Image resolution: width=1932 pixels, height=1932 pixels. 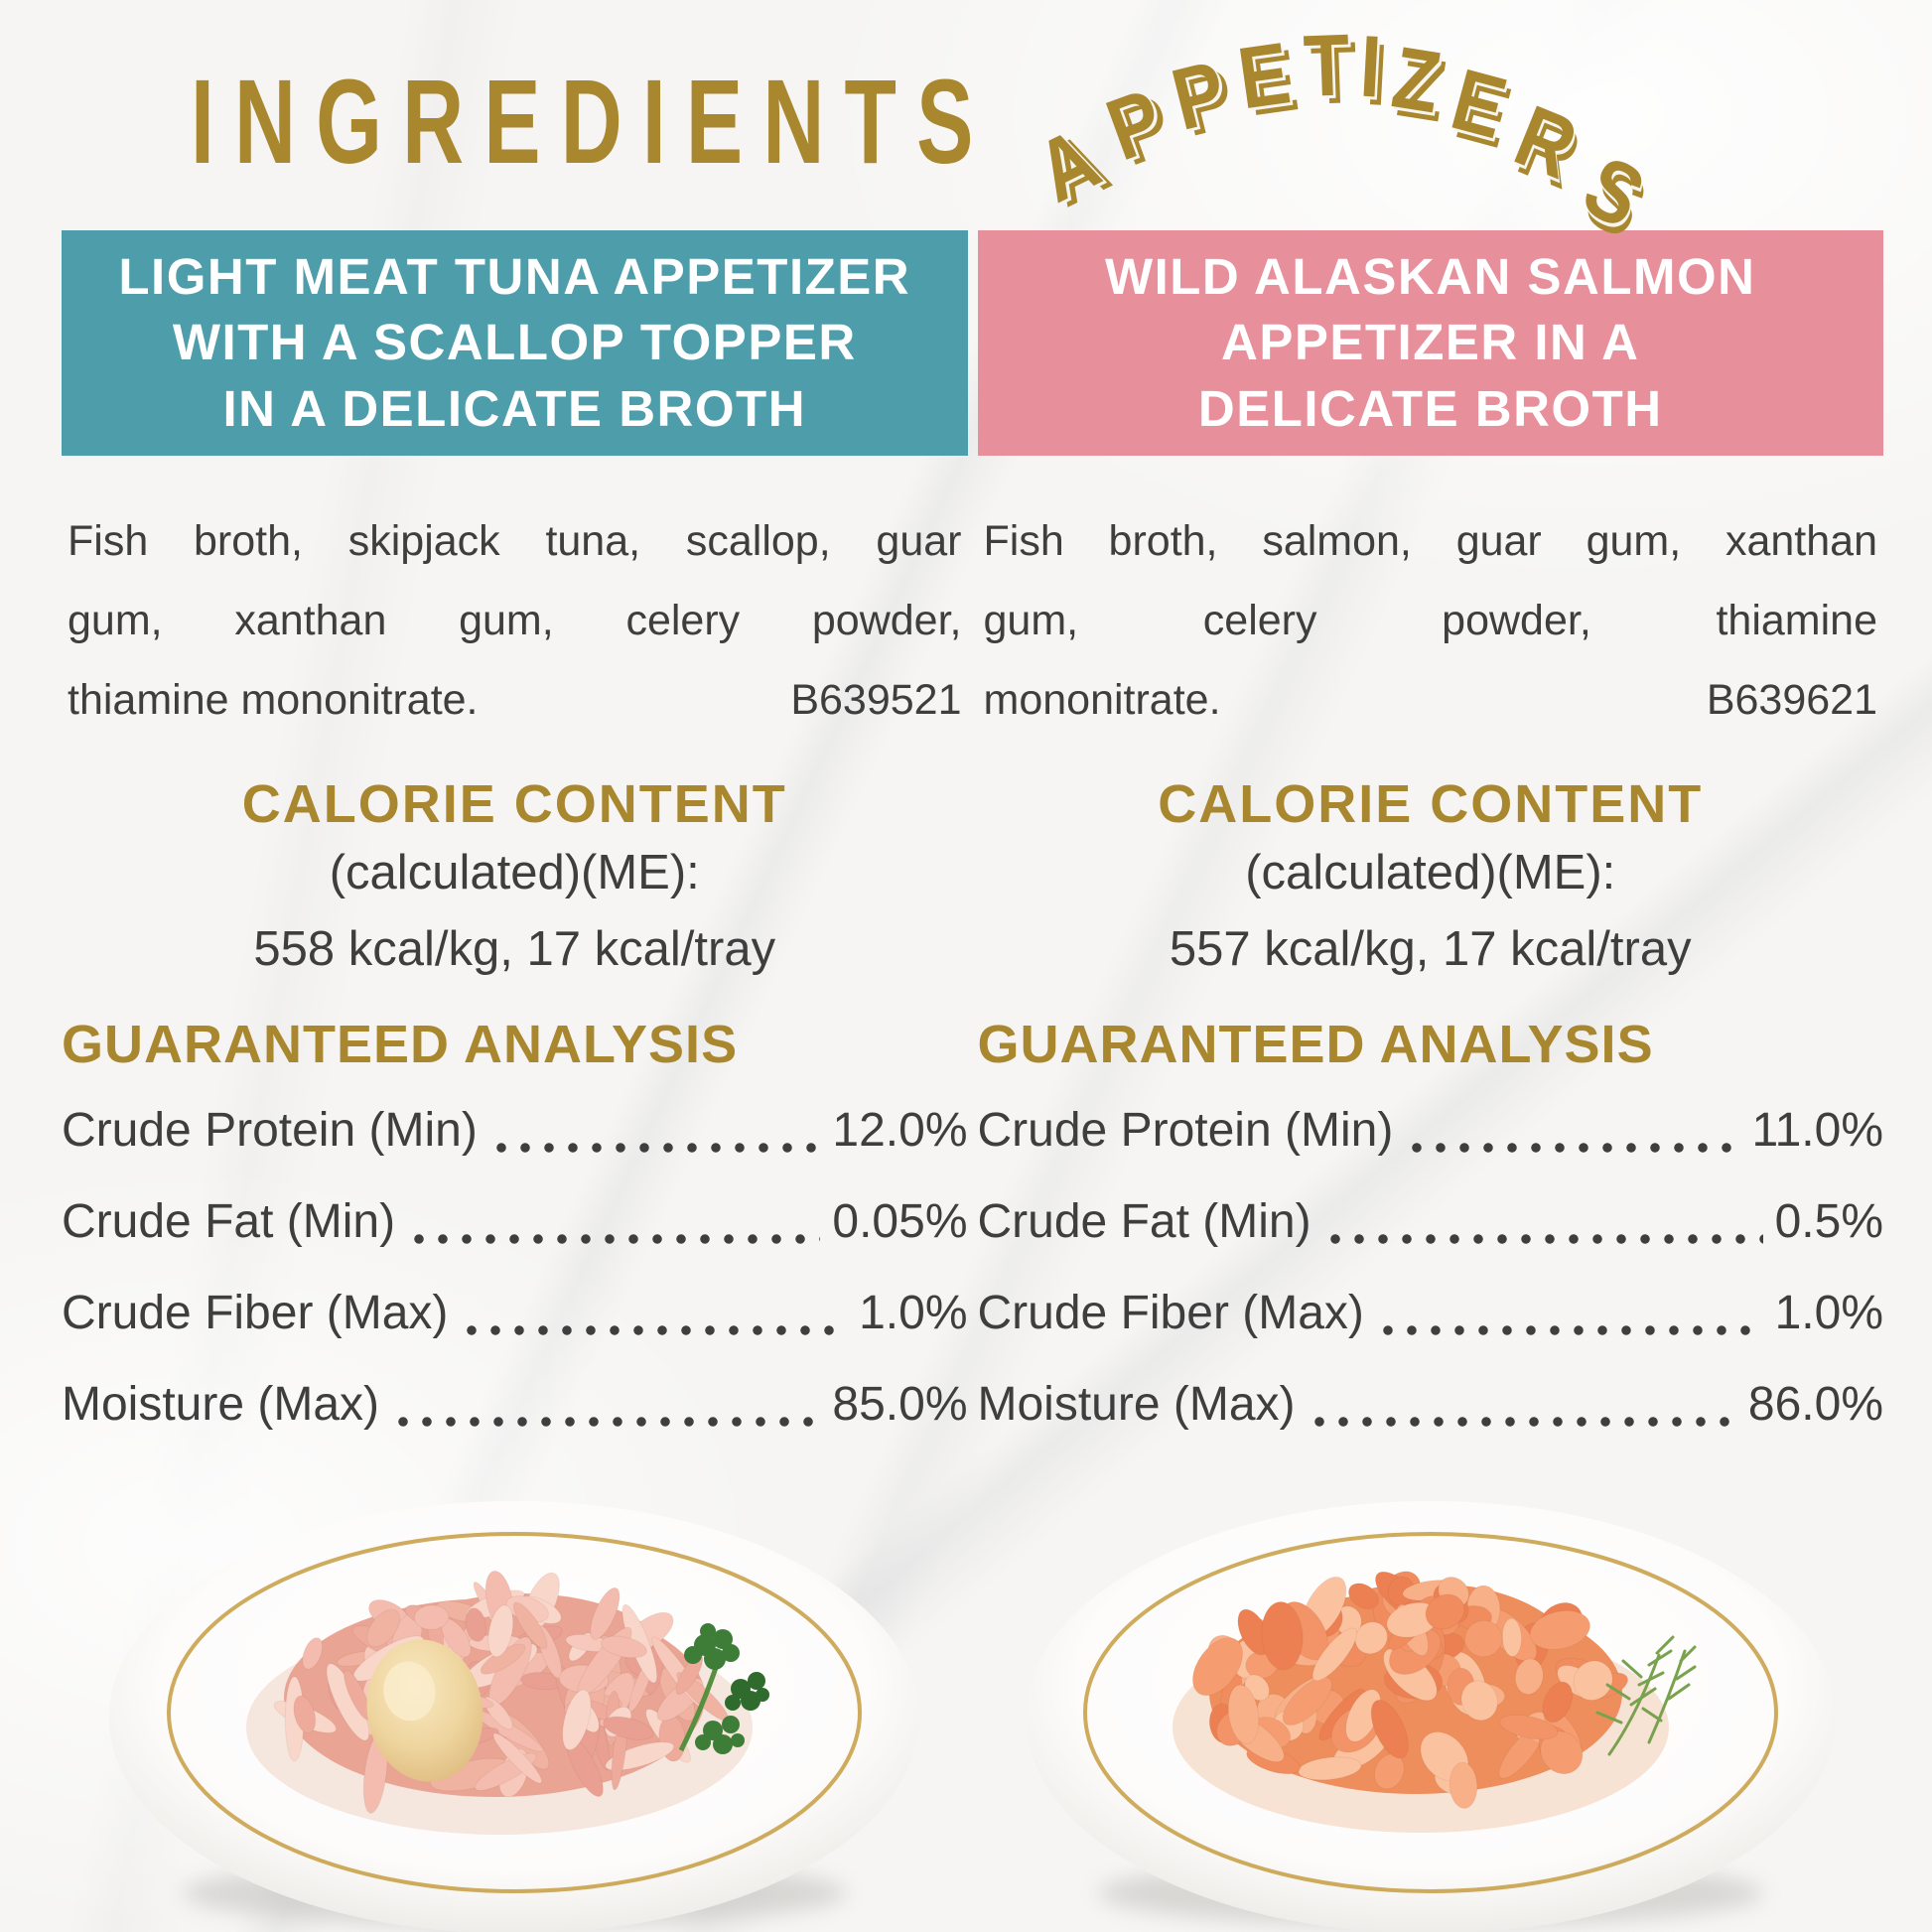 What do you see at coordinates (515, 700) in the screenshot?
I see `ingredients-last-line: thiamine mononitrate. B639521` at bounding box center [515, 700].